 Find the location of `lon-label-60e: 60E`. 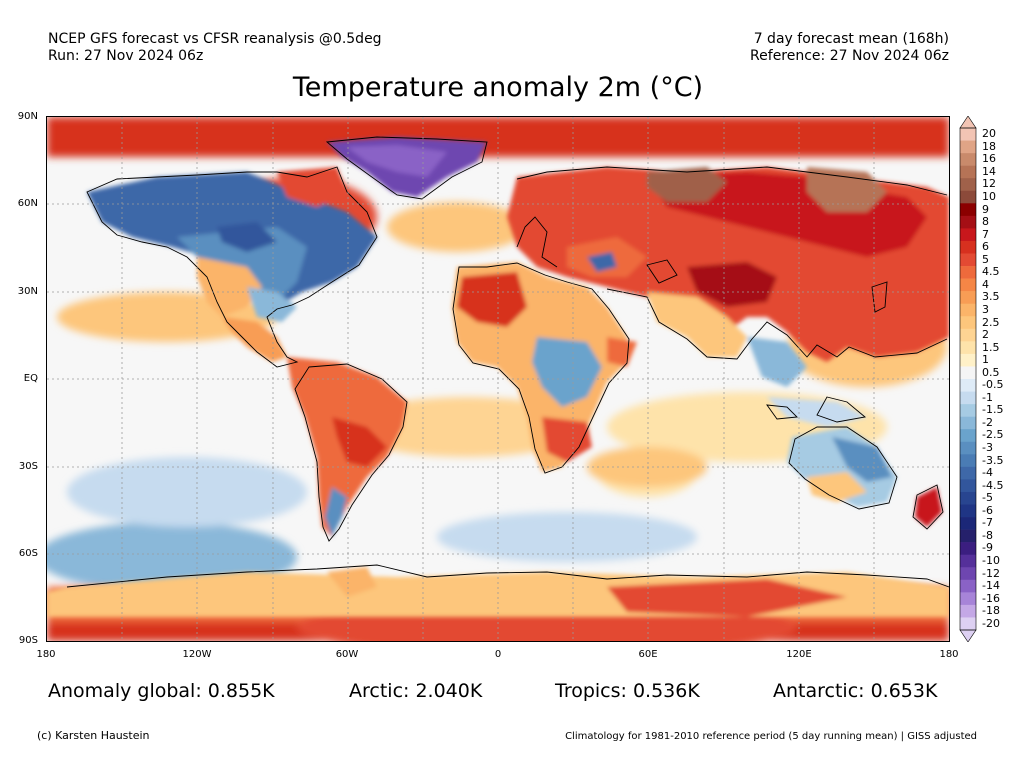

lon-label-60e: 60E is located at coordinates (648, 654).